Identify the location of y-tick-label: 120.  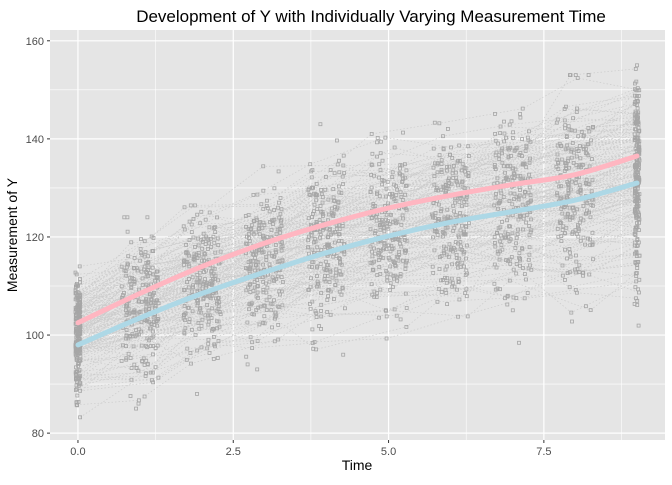
(35, 238).